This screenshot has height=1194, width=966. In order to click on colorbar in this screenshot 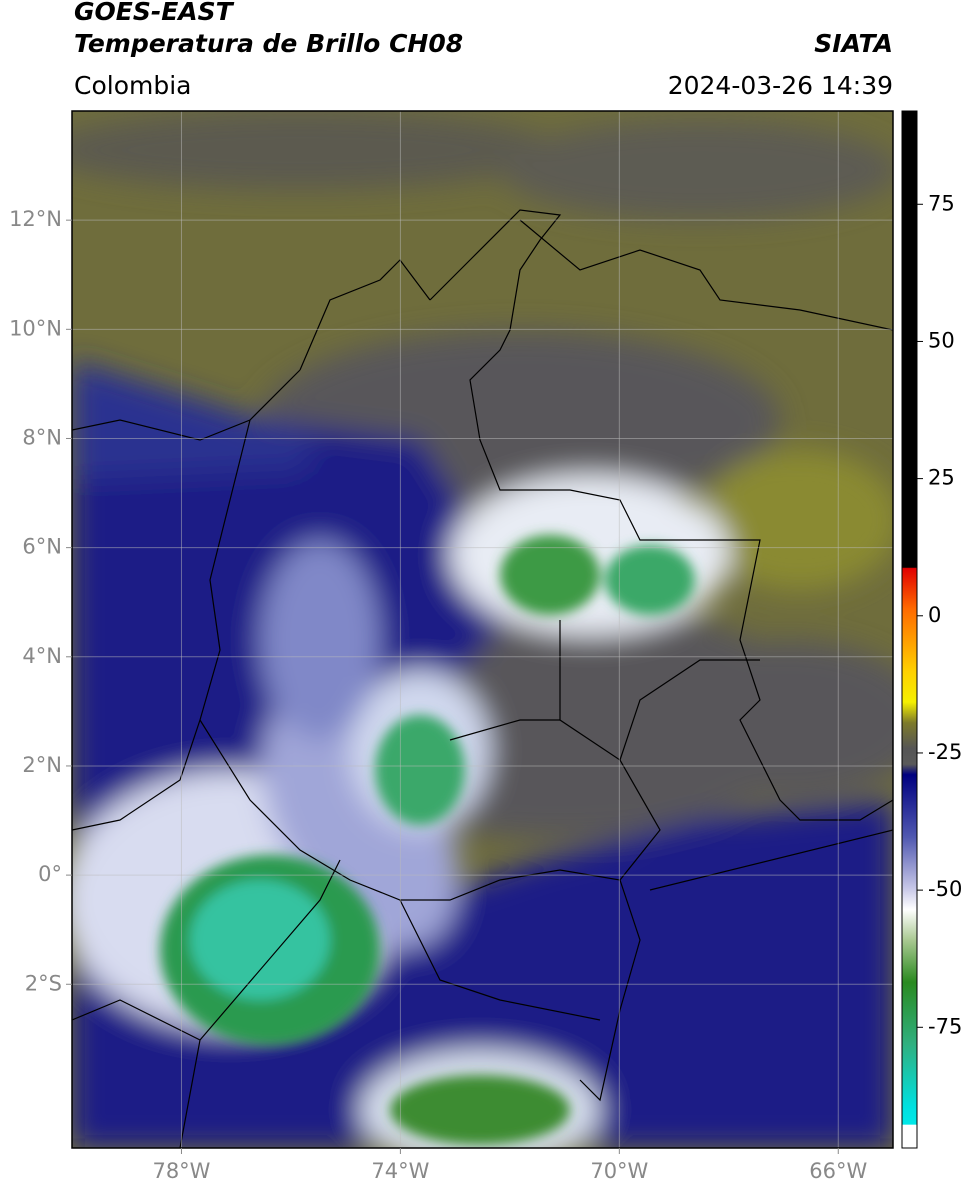, I will do `click(909, 629)`.